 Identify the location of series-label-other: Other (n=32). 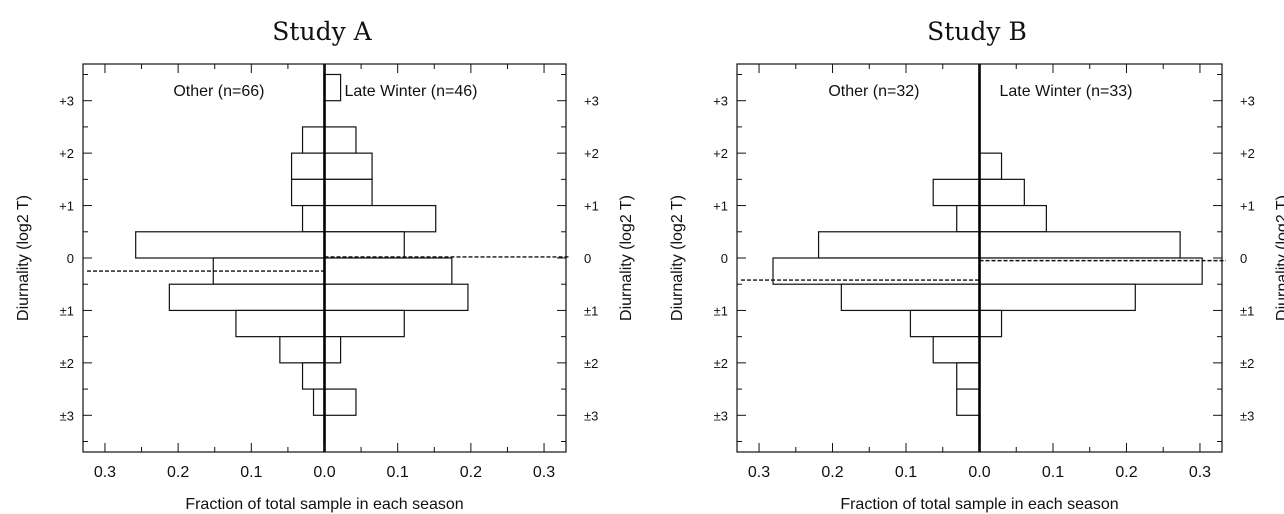
(873, 91).